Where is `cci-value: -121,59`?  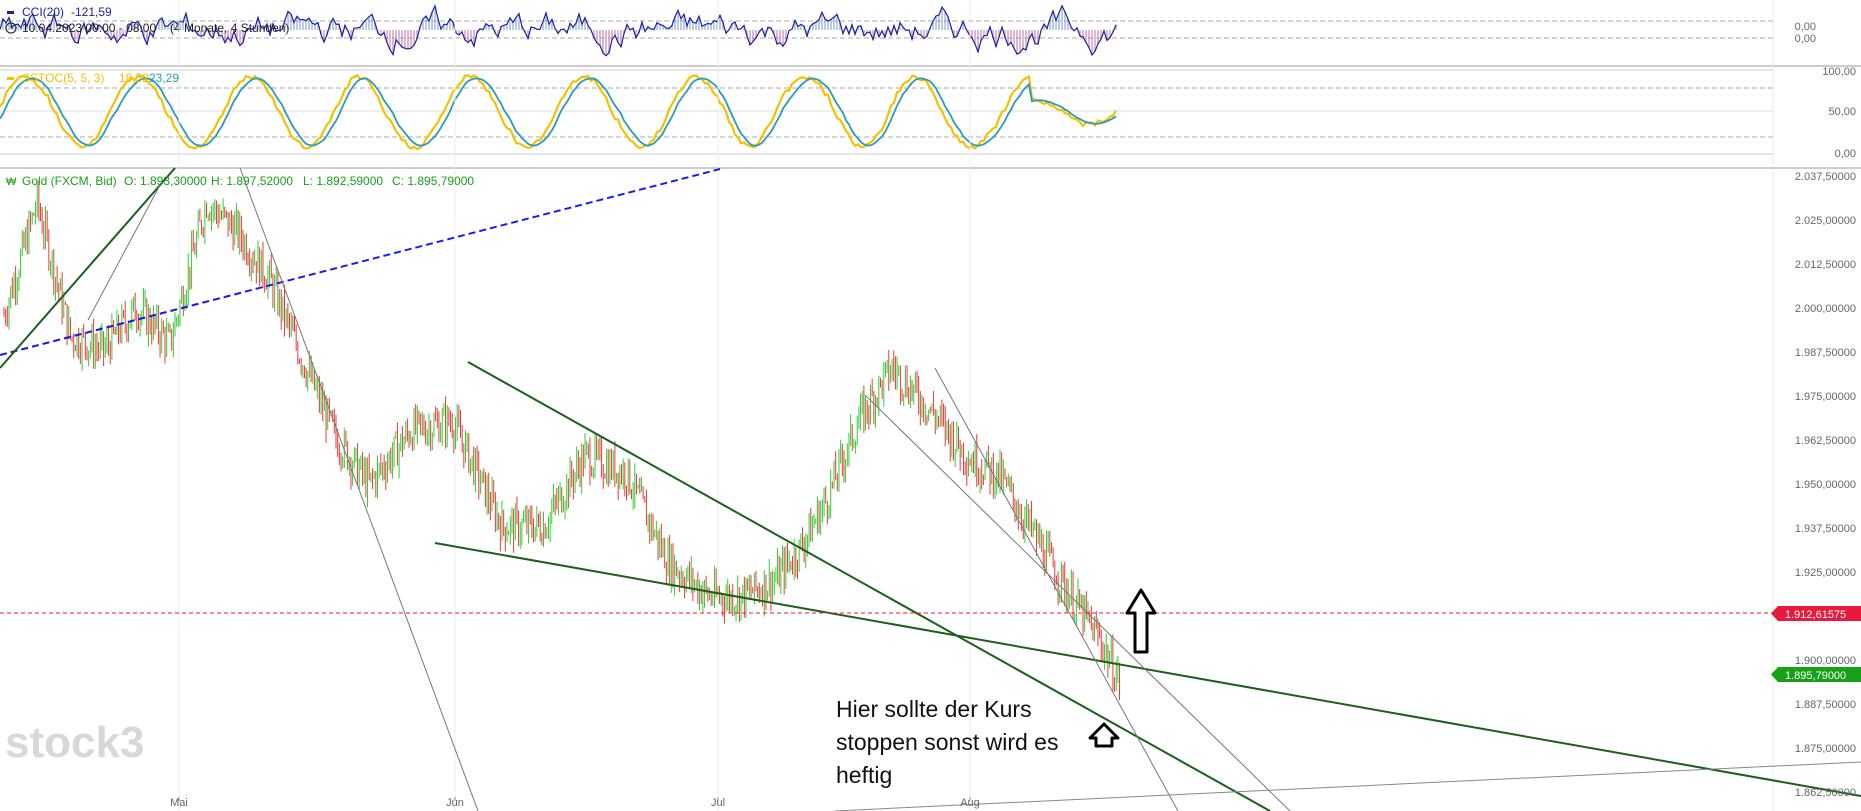
cci-value: -121,59 is located at coordinates (91, 12).